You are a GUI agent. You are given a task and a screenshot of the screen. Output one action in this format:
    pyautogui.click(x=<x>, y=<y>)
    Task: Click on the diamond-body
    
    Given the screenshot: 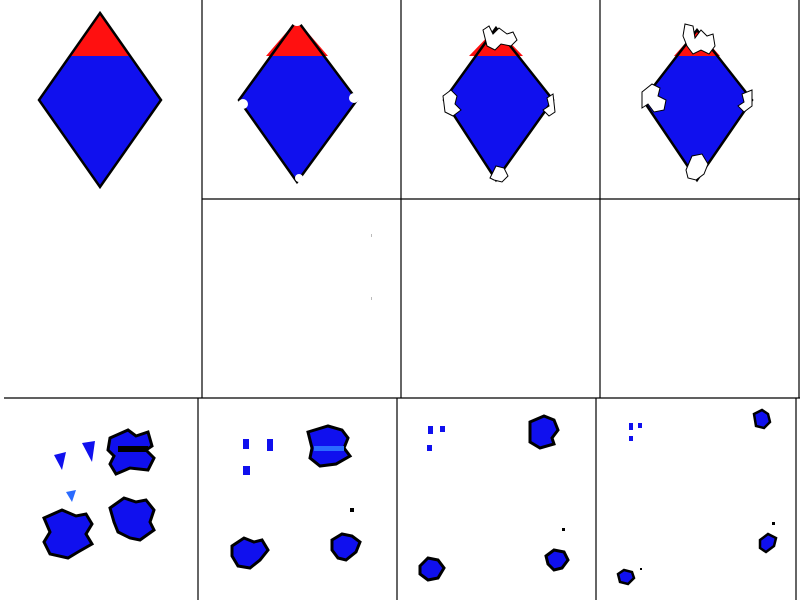 What is the action you would take?
    pyautogui.click(x=697, y=105)
    